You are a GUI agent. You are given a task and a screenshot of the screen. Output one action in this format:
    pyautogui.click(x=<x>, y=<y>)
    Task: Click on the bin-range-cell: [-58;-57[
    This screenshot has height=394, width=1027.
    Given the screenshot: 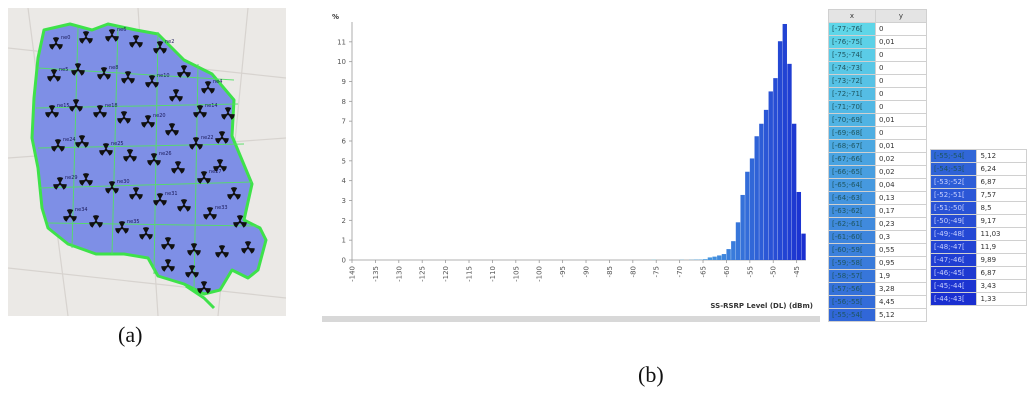 What is the action you would take?
    pyautogui.click(x=852, y=276)
    